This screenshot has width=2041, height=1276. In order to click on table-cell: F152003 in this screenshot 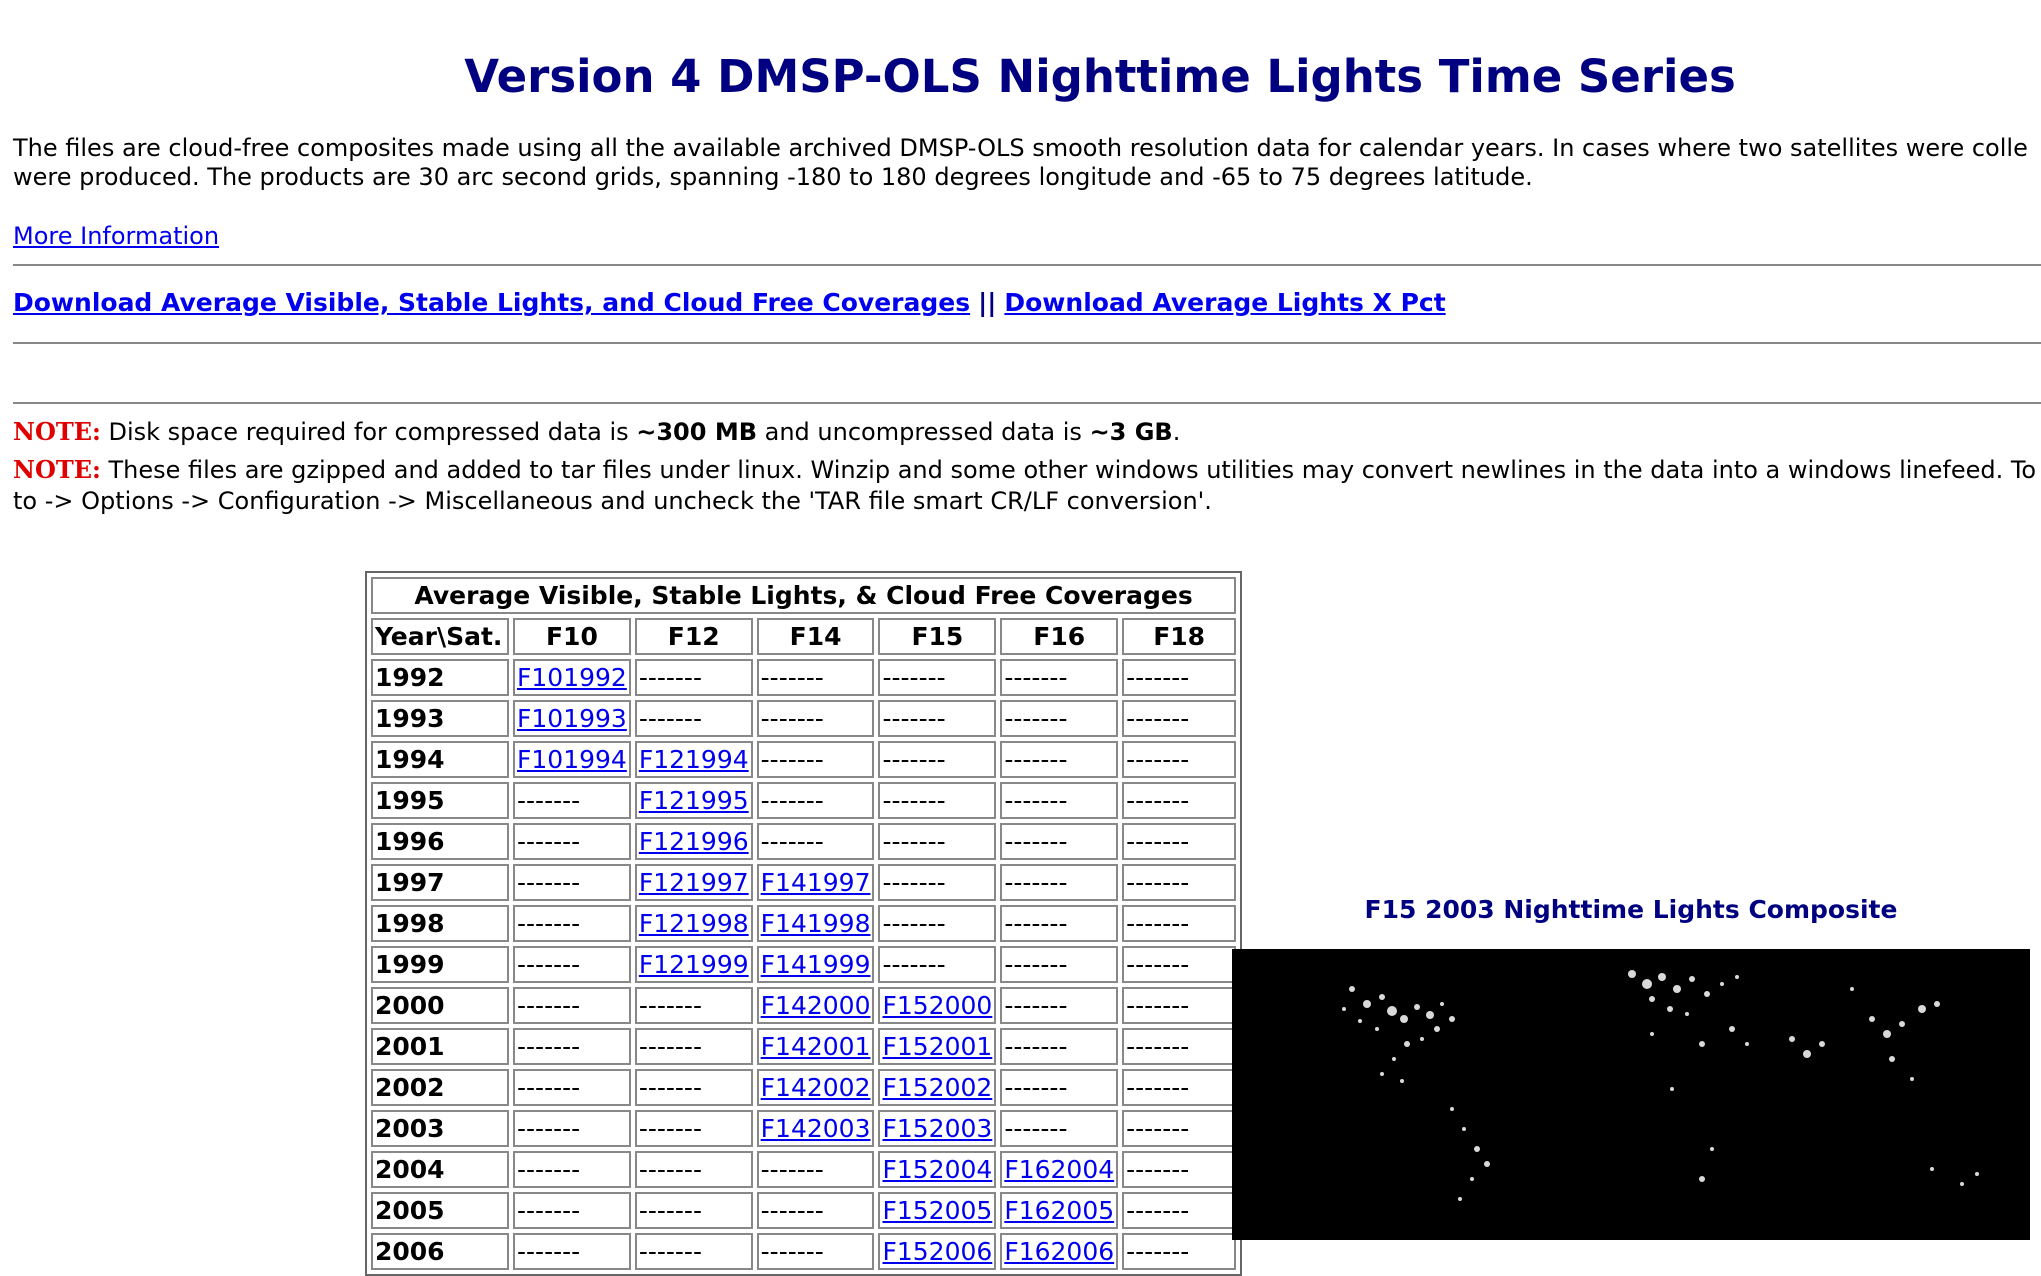, I will do `click(937, 1128)`.